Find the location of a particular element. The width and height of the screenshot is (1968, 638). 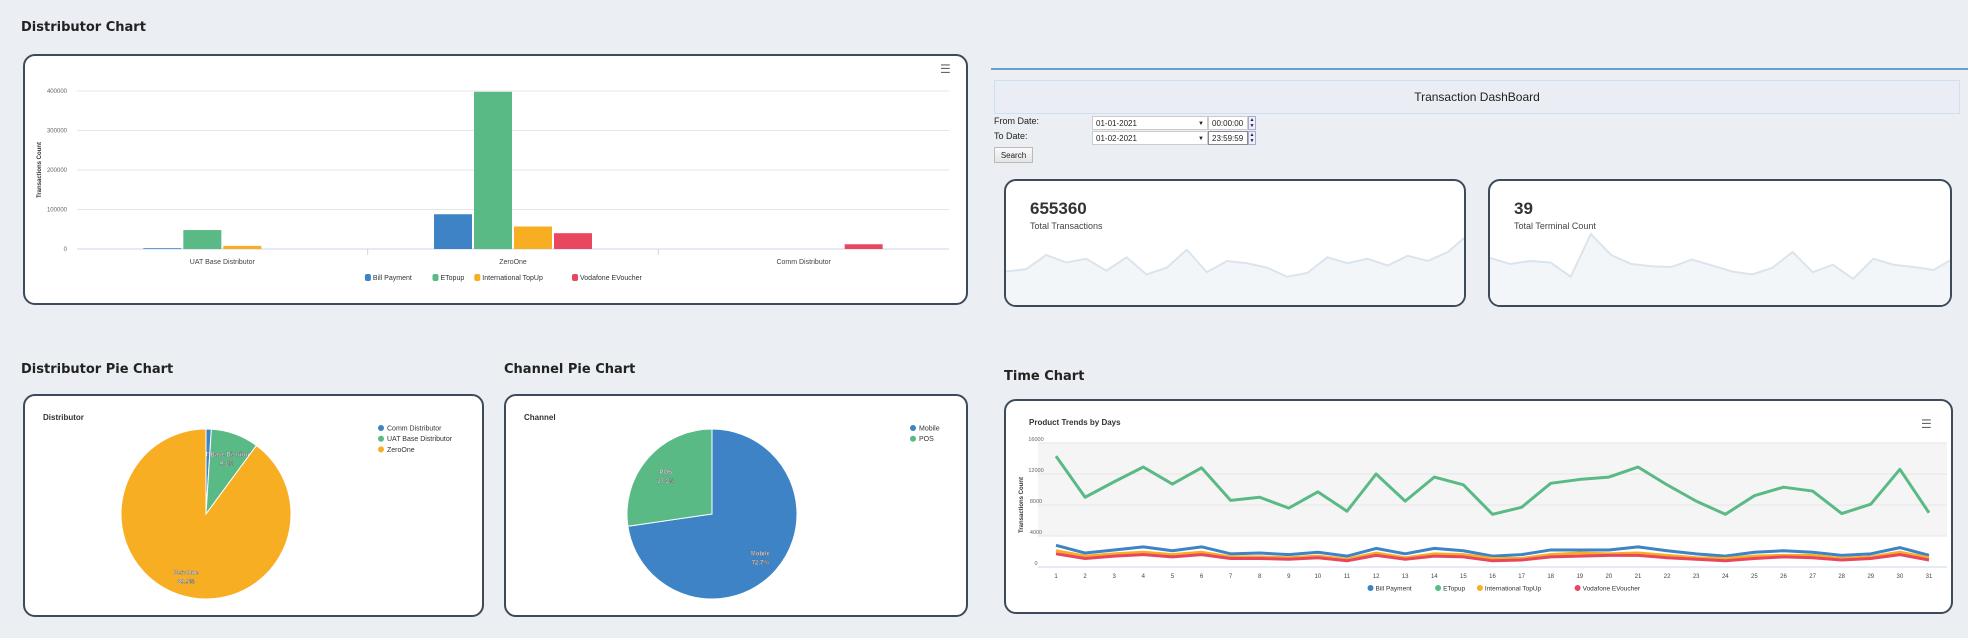

y-tick-label: 16000 is located at coordinates (1035, 440).